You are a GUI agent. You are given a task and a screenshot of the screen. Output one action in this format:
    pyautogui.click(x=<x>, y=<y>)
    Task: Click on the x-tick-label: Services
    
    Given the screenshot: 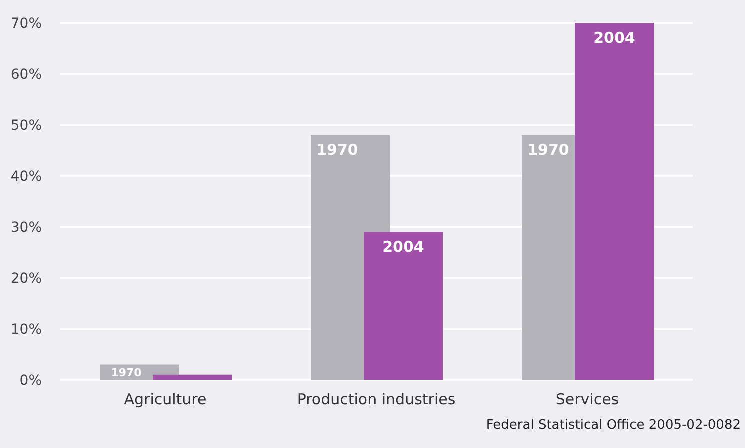 What is the action you would take?
    pyautogui.click(x=588, y=399)
    